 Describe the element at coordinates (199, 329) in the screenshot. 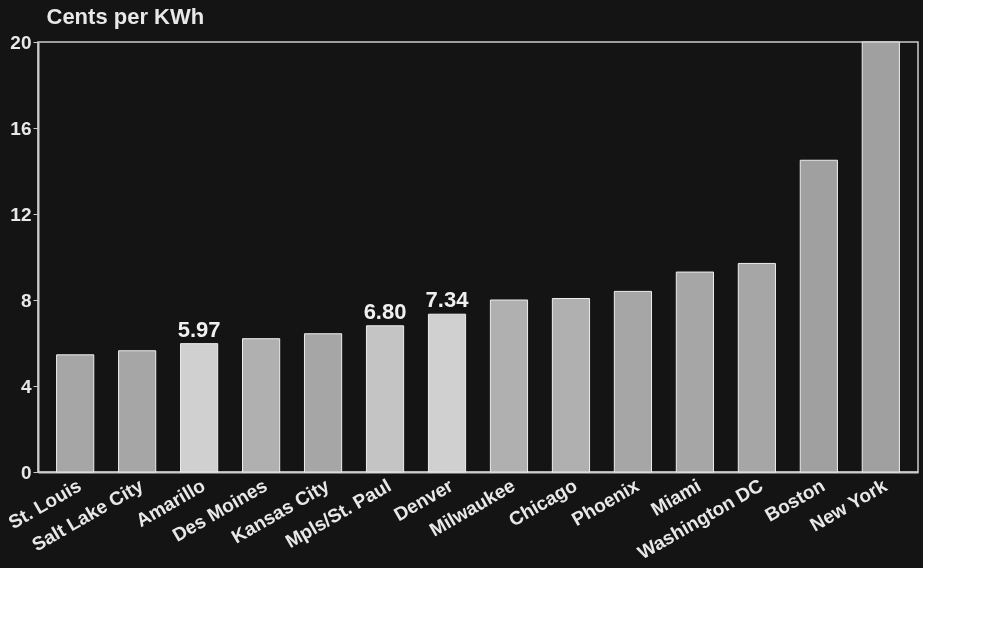

I see `data-label: 5.97` at that location.